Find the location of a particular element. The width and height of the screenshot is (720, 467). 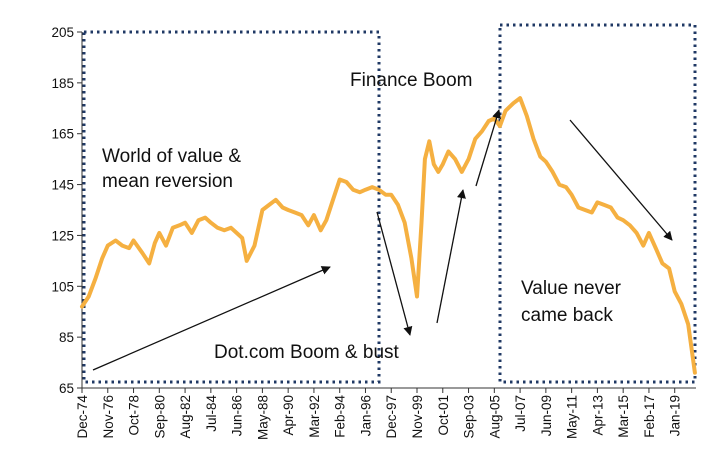

y-tick-label: 65 is located at coordinates (66, 388).